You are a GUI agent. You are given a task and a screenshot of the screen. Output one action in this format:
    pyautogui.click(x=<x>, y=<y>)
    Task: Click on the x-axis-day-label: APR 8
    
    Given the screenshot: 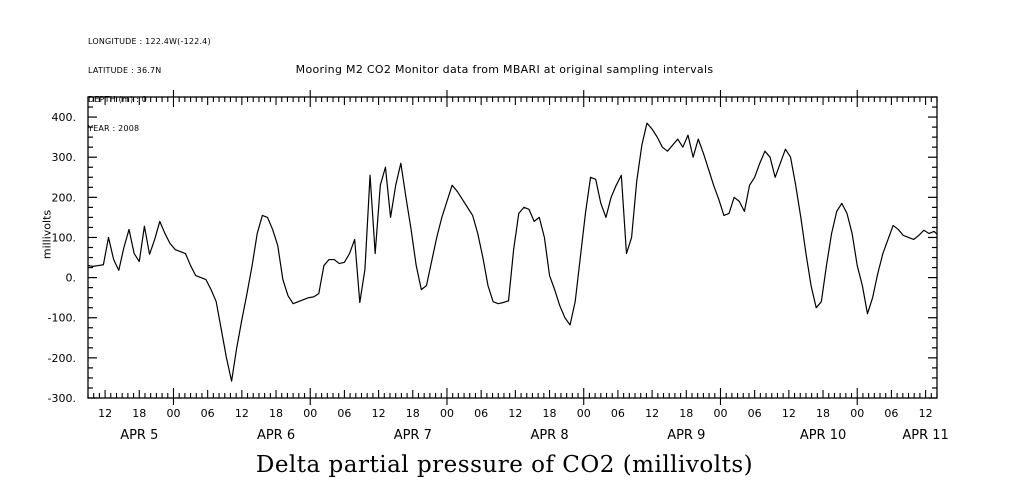 What is the action you would take?
    pyautogui.click(x=549, y=435)
    